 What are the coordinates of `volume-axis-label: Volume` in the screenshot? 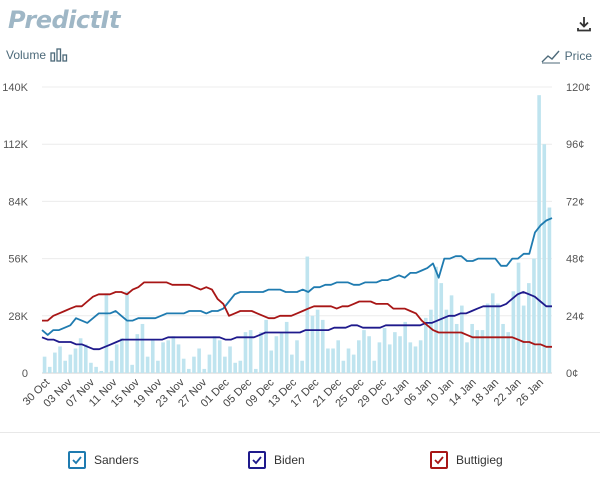 It's located at (37, 55).